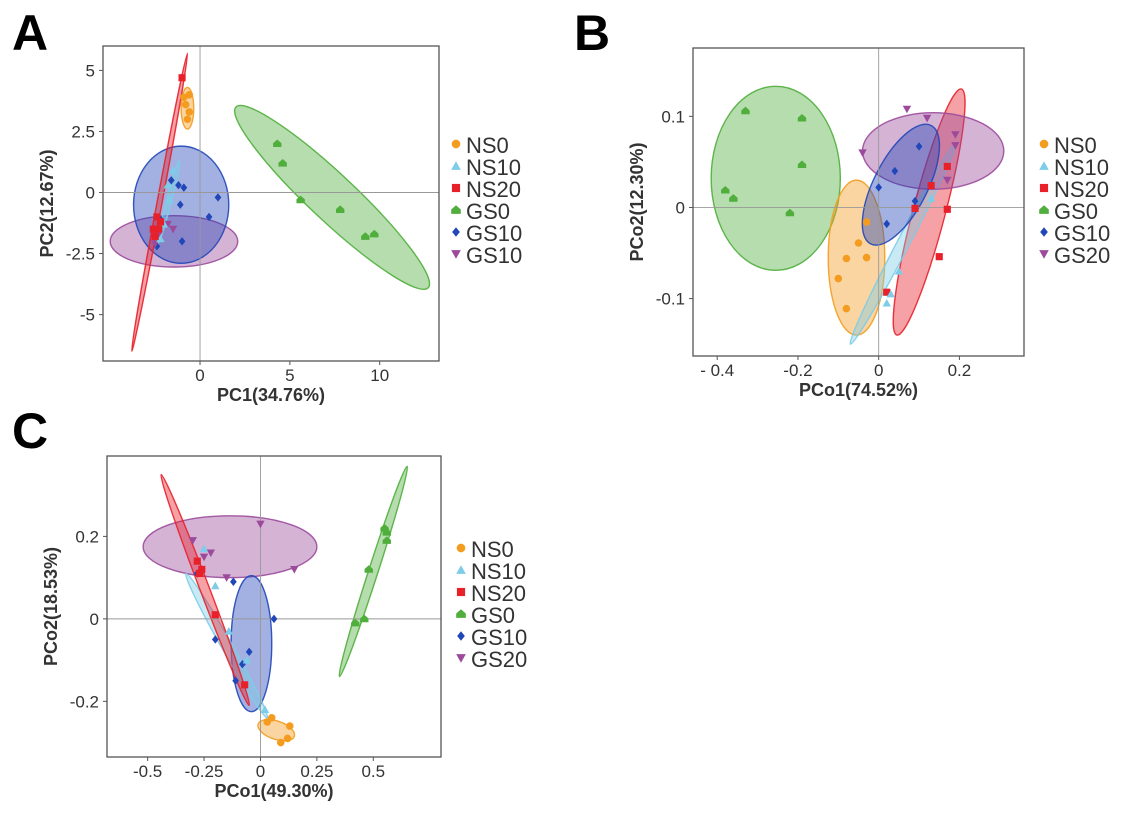 Image resolution: width=1147 pixels, height=823 pixels. I want to click on panel-c-x-axis-label: PCo1(49.30%), so click(273, 791).